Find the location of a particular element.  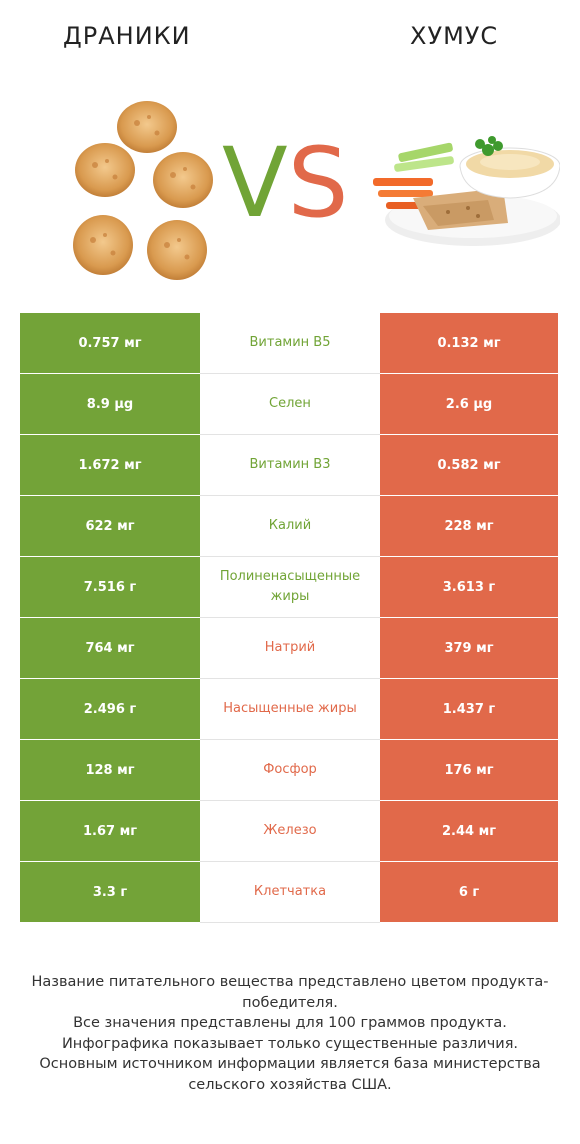

comparison-row: 8.9 µg Селен 2.6 µg is located at coordinates (289, 404).